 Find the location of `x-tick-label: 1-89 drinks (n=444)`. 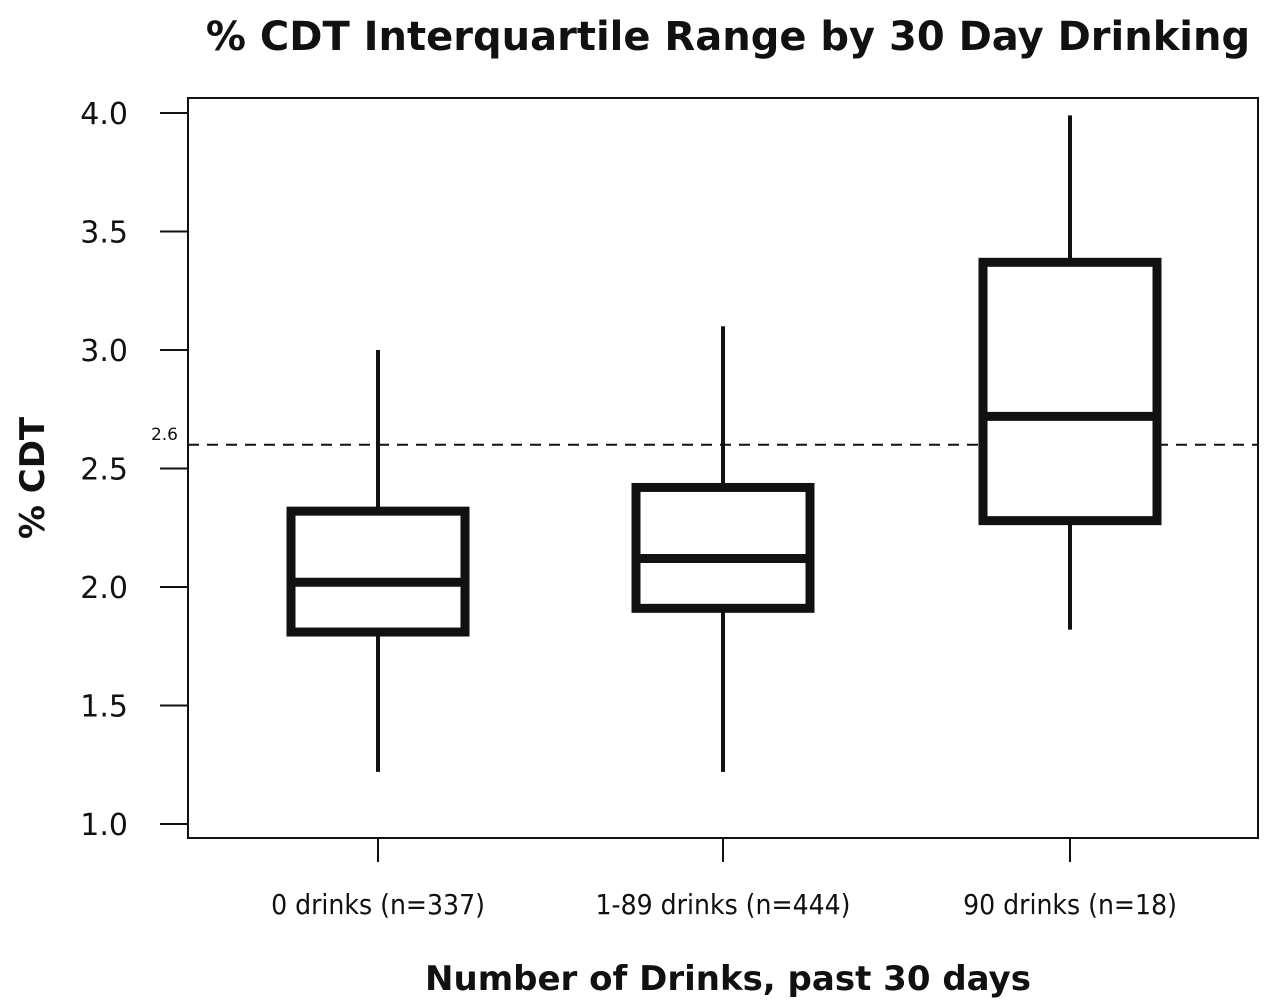

x-tick-label: 1-89 drinks (n=444) is located at coordinates (723, 904).